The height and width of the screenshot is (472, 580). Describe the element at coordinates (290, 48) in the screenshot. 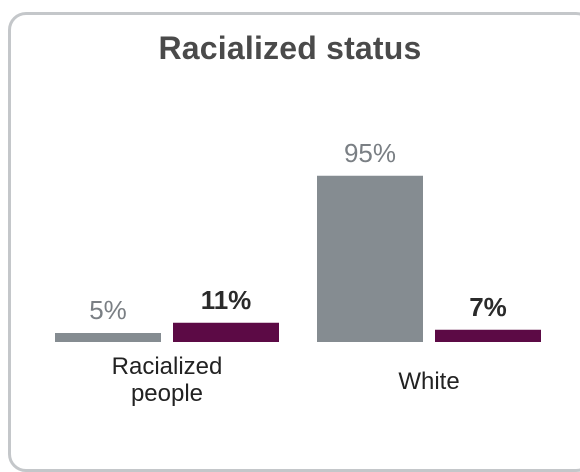

I see `chart-title: Racialized status` at that location.